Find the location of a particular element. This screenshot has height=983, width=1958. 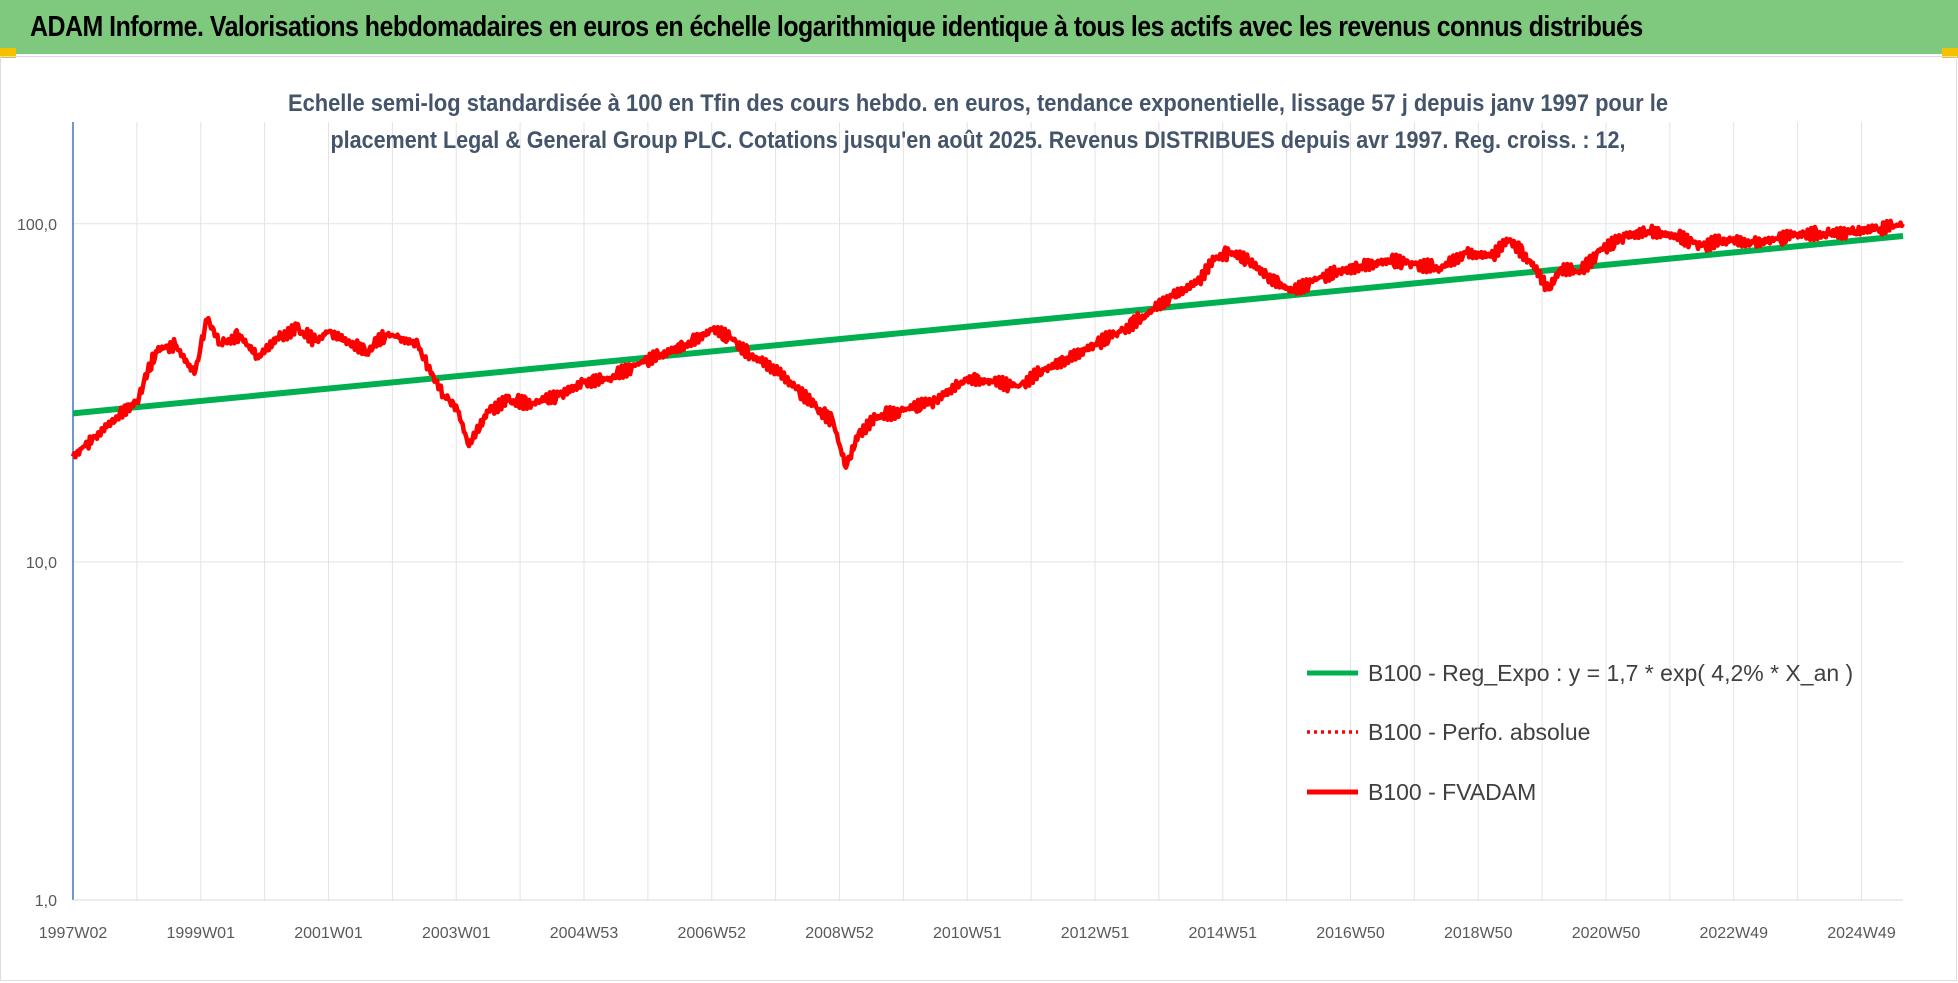

x-tick-label: 2016W50 is located at coordinates (1350, 933).